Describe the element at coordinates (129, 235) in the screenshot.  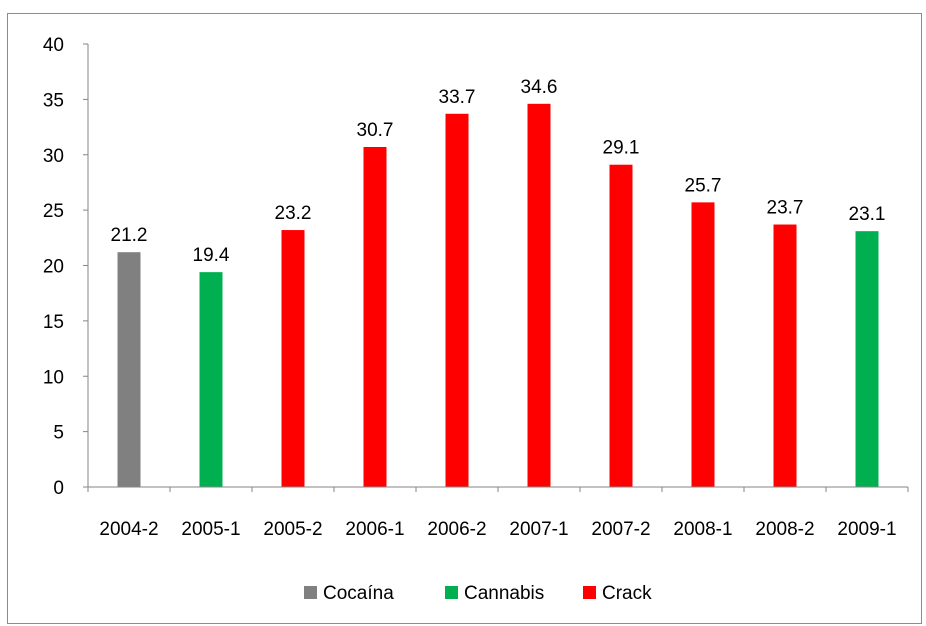
I see `data-label: 21.2` at that location.